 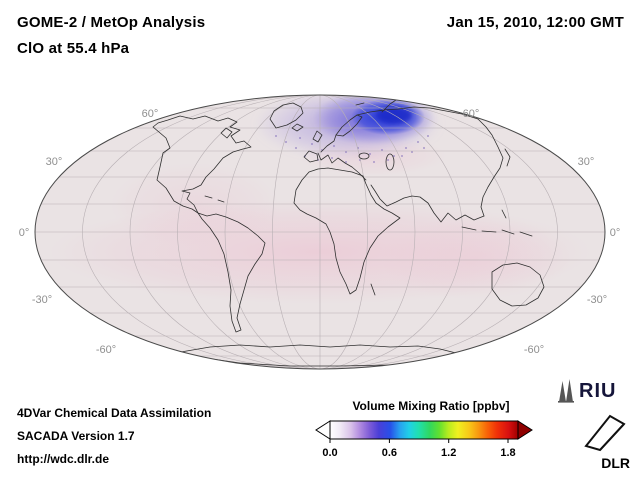 I want to click on riu-logo-text: RIU, so click(x=598, y=390).